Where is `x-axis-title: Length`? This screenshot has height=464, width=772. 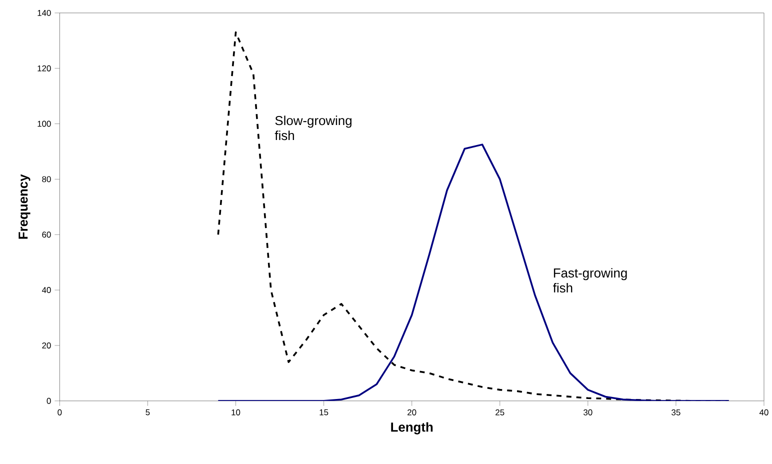
x-axis-title: Length is located at coordinates (412, 428).